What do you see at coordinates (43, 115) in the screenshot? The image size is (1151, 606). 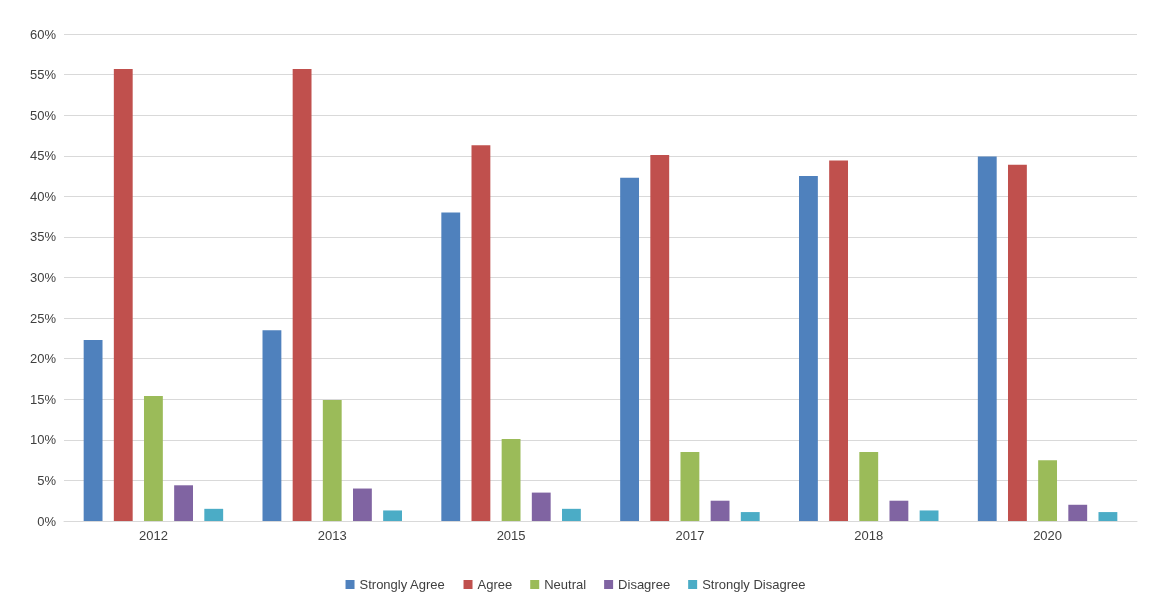 I see `y-tick-label: 50%` at bounding box center [43, 115].